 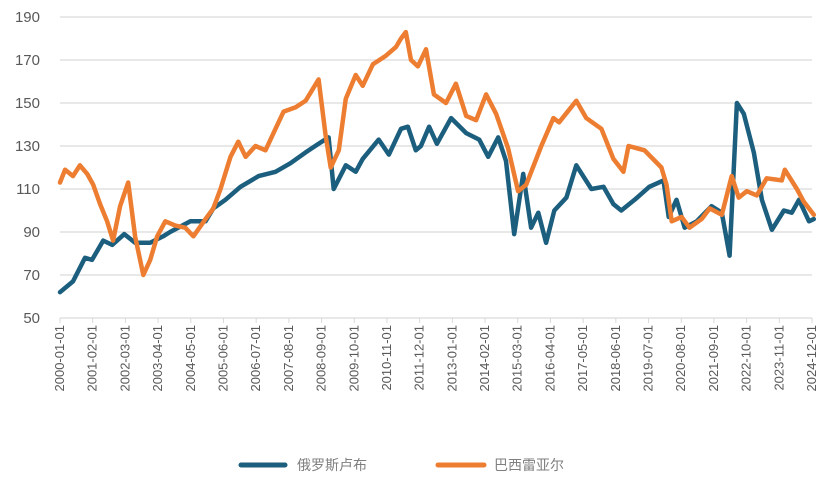 What do you see at coordinates (31, 318) in the screenshot?
I see `y-tick-label: 50` at bounding box center [31, 318].